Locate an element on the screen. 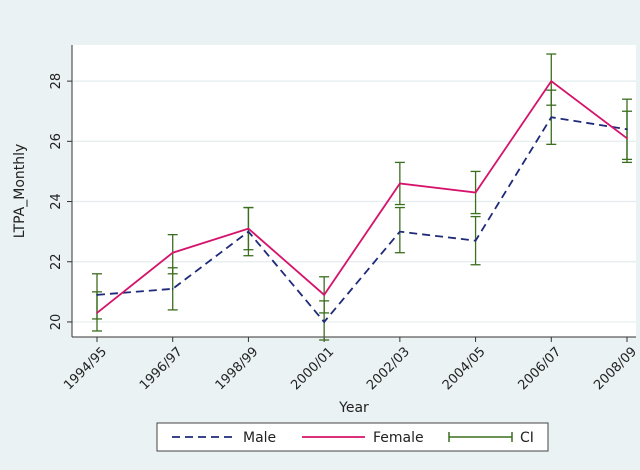 The height and width of the screenshot is (470, 640). ci-bar-female-2006/07 is located at coordinates (551, 79).